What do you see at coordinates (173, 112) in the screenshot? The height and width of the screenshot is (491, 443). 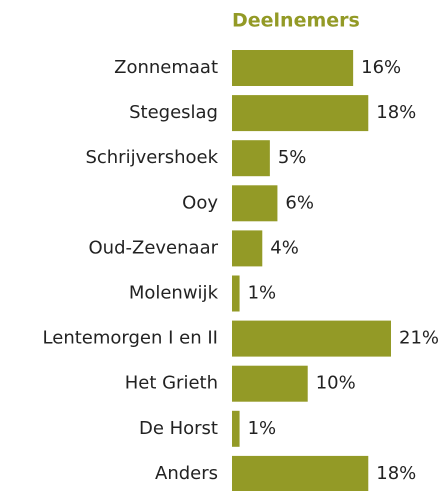 I see `category-label: Stegeslag` at bounding box center [173, 112].